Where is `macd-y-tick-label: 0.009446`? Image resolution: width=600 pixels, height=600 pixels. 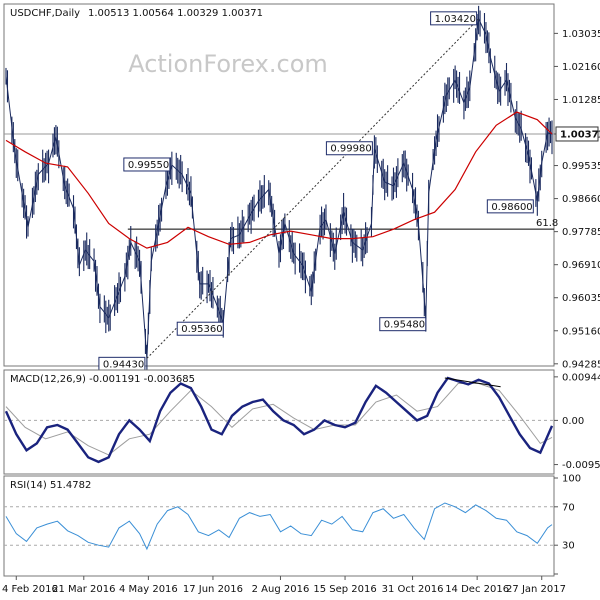 macd-y-tick-label: 0.009446 is located at coordinates (581, 377).